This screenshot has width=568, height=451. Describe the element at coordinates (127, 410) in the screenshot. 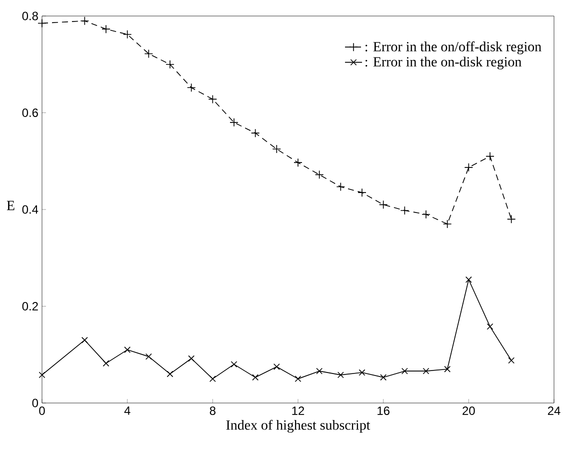

I see `x-tick-label: 4` at that location.